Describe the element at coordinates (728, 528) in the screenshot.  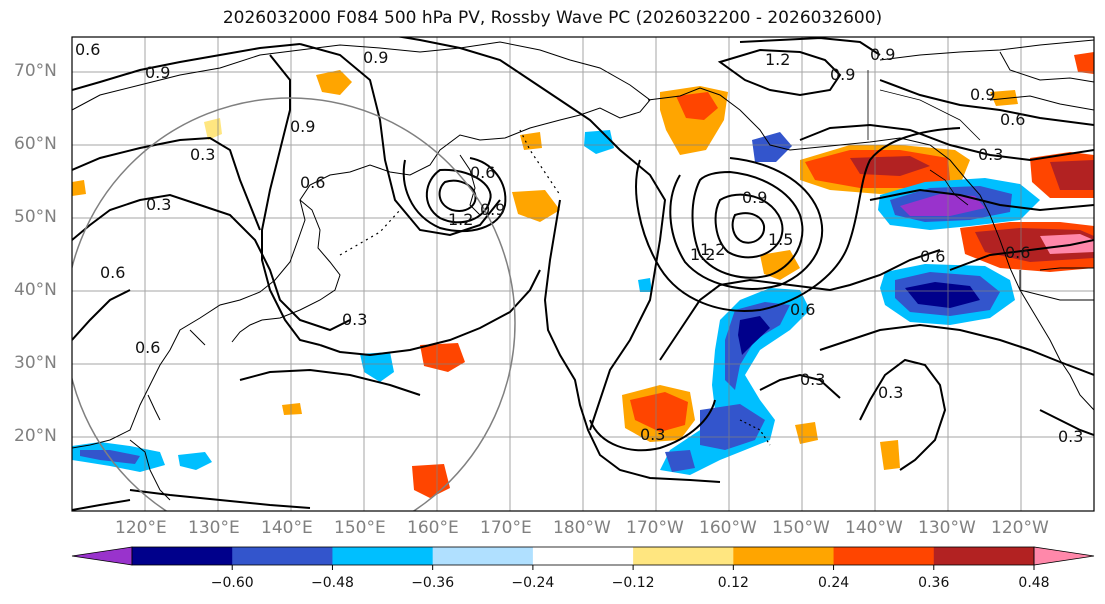
I see `longitude-label: 160°W` at that location.